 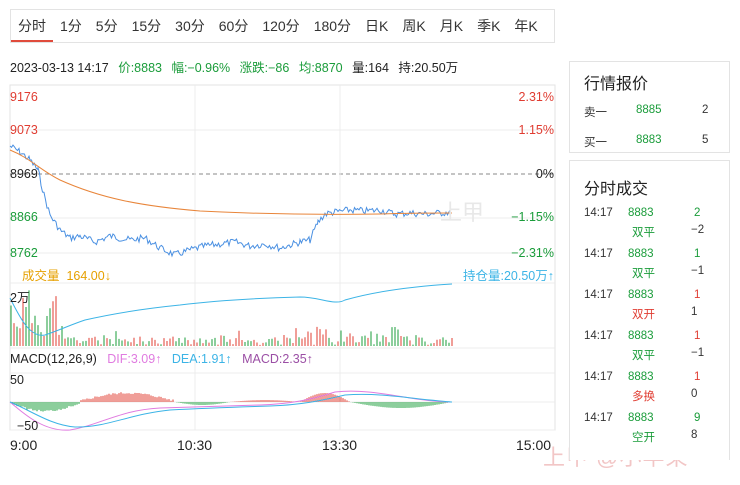 I want to click on price-label-4: 8866, so click(x=24, y=217).